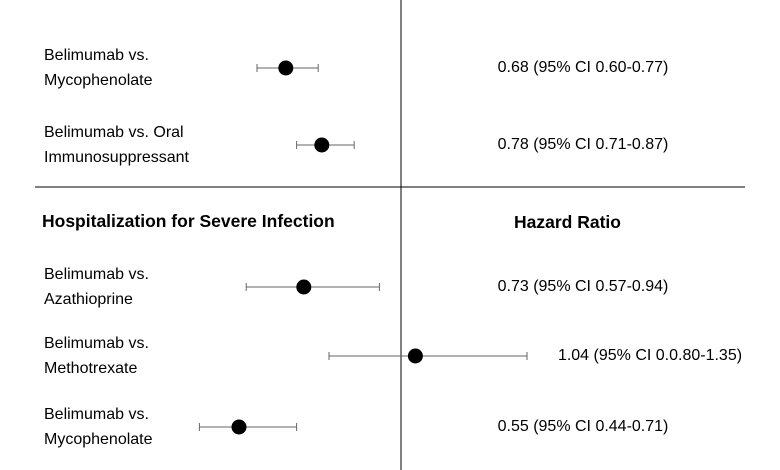 This screenshot has height=470, width=780. What do you see at coordinates (114, 132) in the screenshot?
I see `row-label: Belimumab vs. Oral` at bounding box center [114, 132].